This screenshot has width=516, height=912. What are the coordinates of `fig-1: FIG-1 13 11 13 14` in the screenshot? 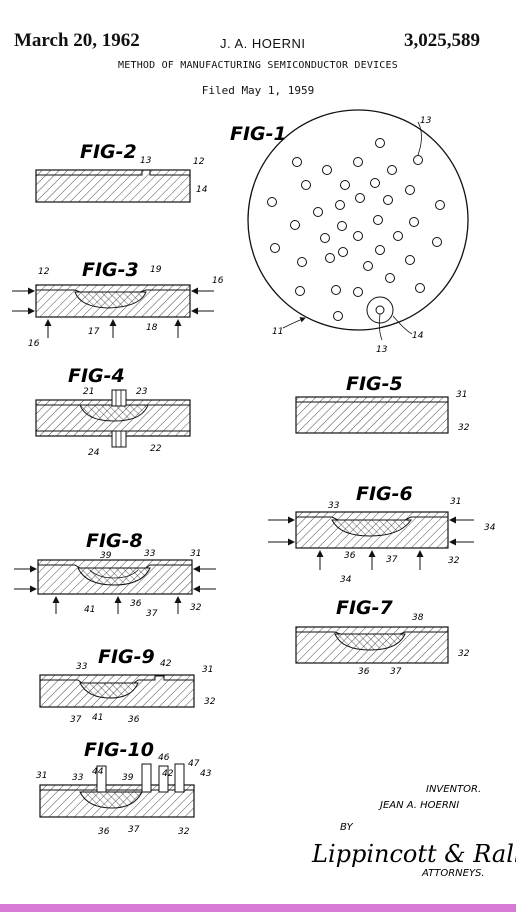 It's located at (349, 232).